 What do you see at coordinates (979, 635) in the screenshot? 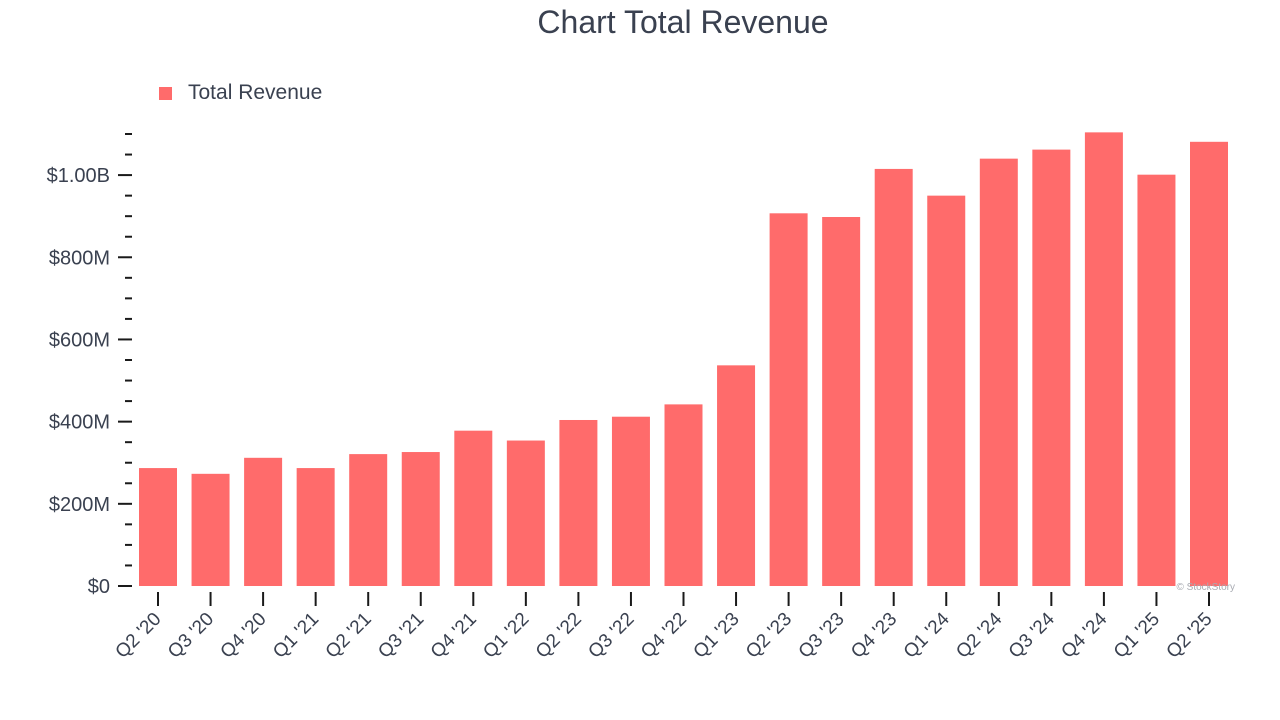
I see `x-tick-label: Q2 '24` at bounding box center [979, 635].